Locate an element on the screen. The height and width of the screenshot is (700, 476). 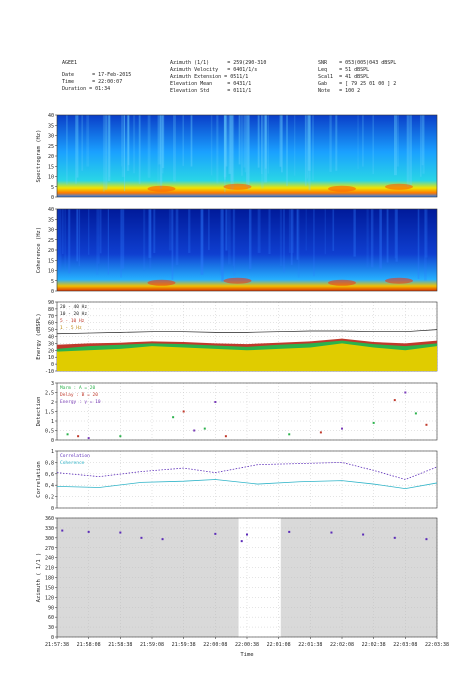
header-az-extension: Azimuth Extension = 0511/1 is located at coordinates (209, 77).